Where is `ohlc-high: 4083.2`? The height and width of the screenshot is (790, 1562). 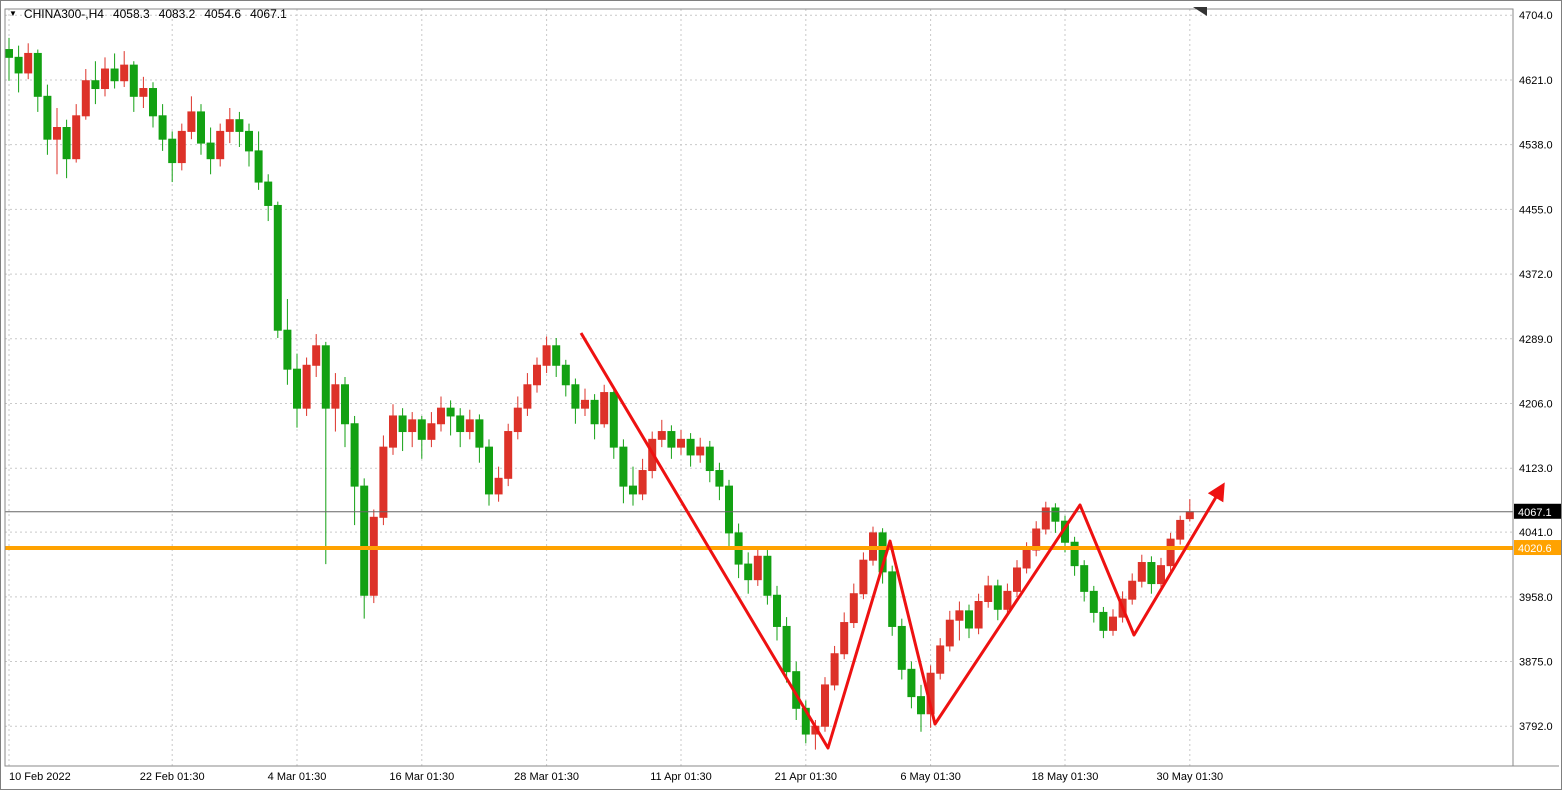 ohlc-high: 4083.2 is located at coordinates (177, 14).